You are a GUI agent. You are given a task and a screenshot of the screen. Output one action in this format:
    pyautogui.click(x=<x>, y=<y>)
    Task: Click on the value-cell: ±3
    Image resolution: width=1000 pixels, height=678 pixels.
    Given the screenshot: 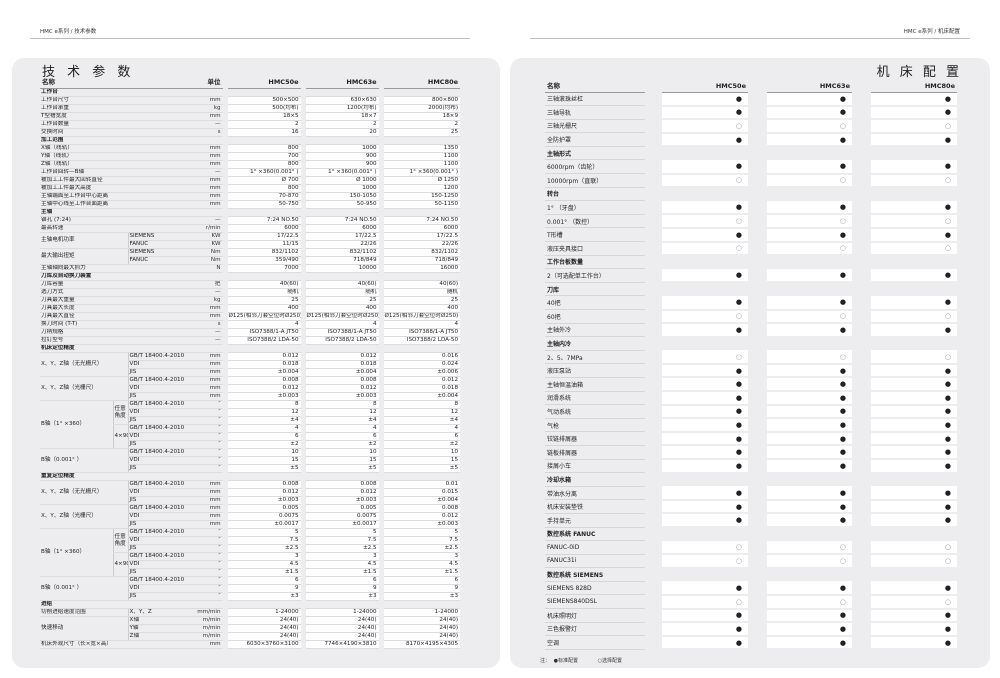 What is the action you would take?
    pyautogui.click(x=341, y=596)
    